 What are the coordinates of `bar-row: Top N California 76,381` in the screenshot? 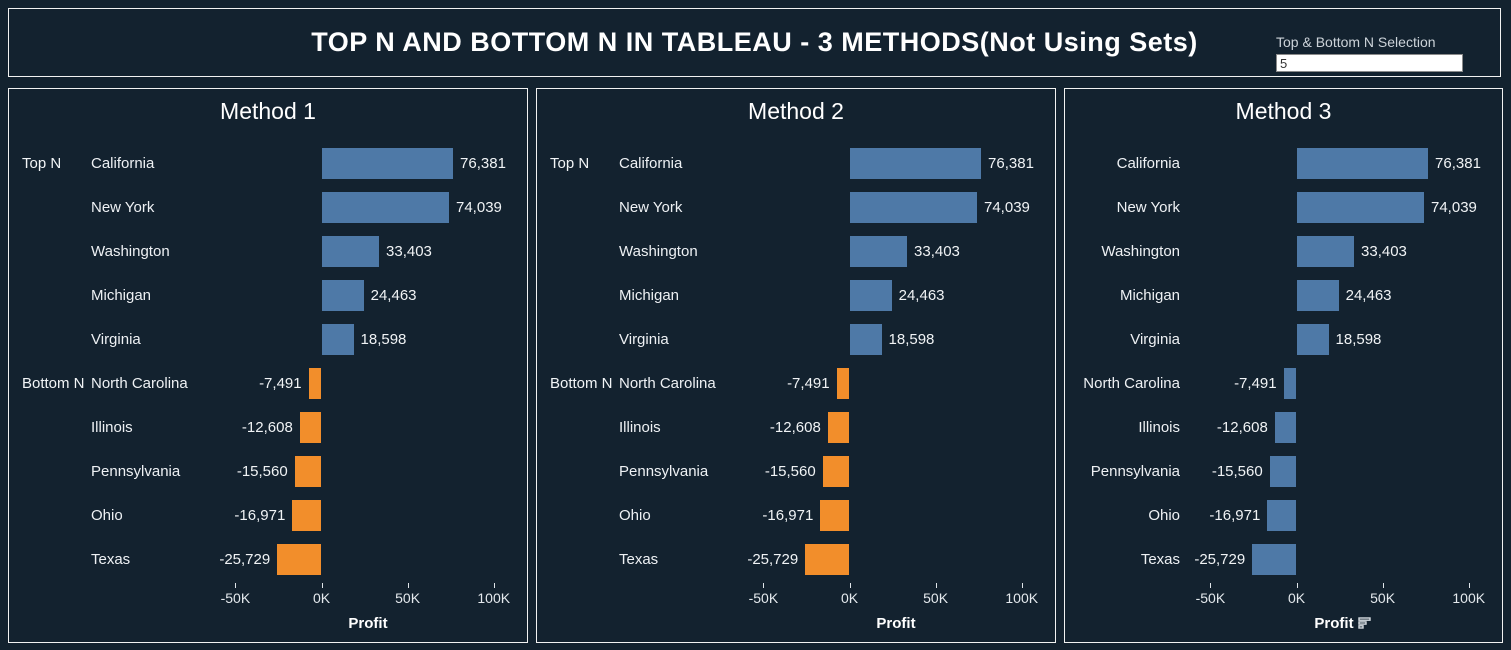 It's located at (796, 164).